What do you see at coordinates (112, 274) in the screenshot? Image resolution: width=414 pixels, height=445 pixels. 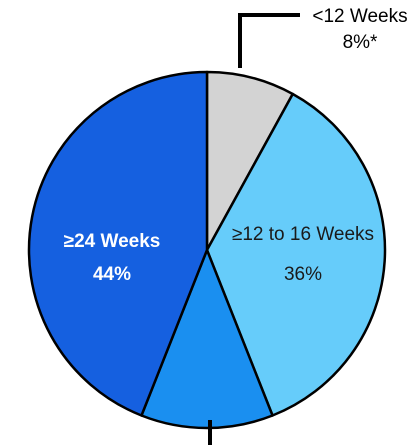 I see `slice-value-24-weeks: 44%` at bounding box center [112, 274].